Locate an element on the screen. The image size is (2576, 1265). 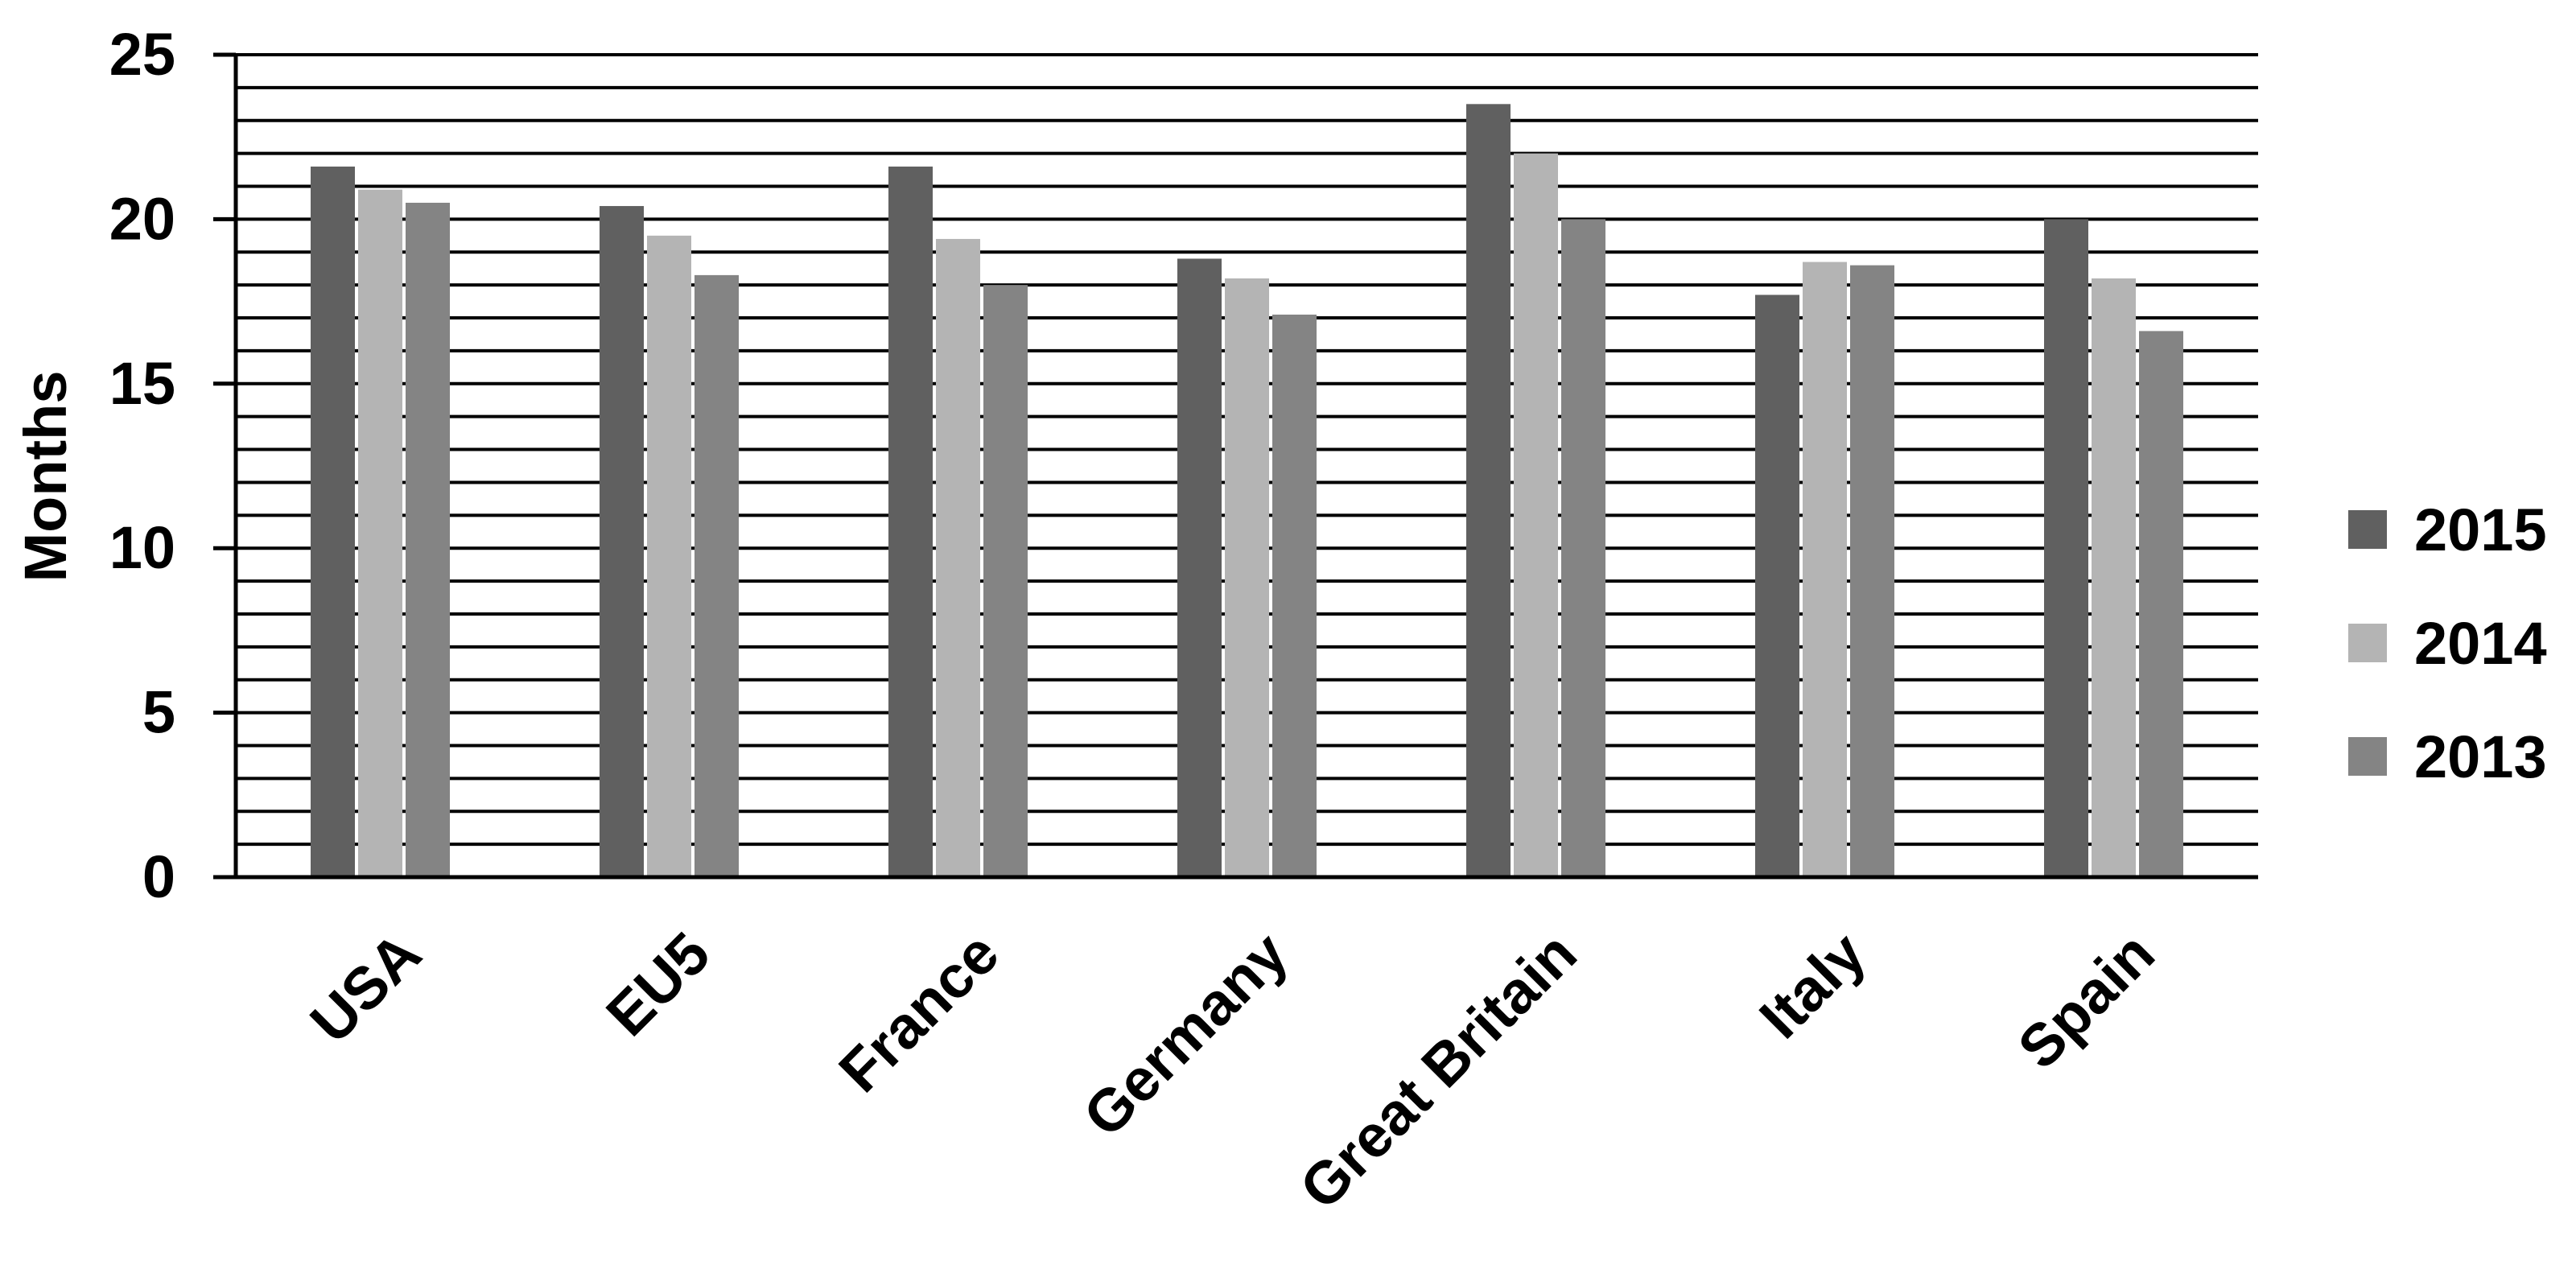
x-tick-label: Germany is located at coordinates (1185, 1035).